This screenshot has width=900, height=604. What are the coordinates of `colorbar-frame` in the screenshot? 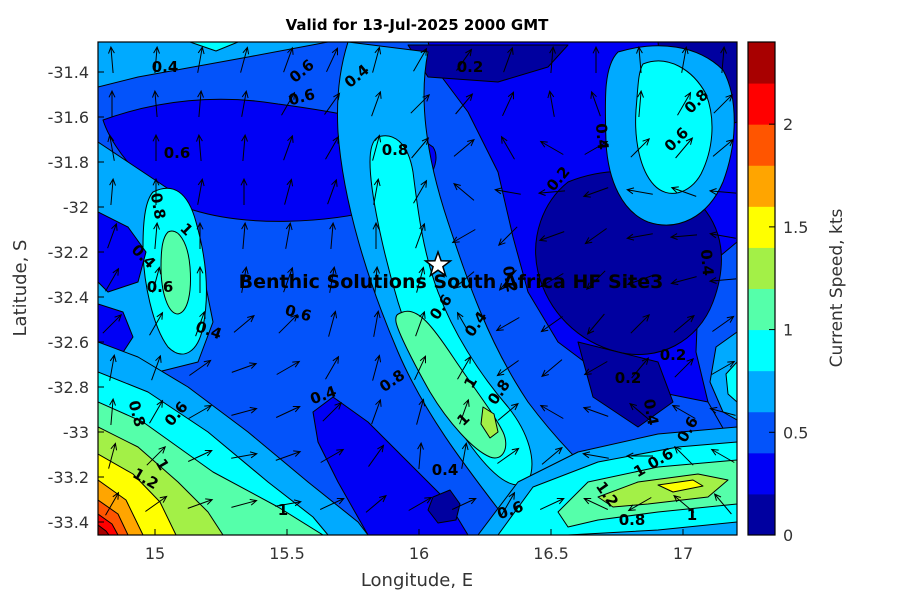 It's located at (761, 288).